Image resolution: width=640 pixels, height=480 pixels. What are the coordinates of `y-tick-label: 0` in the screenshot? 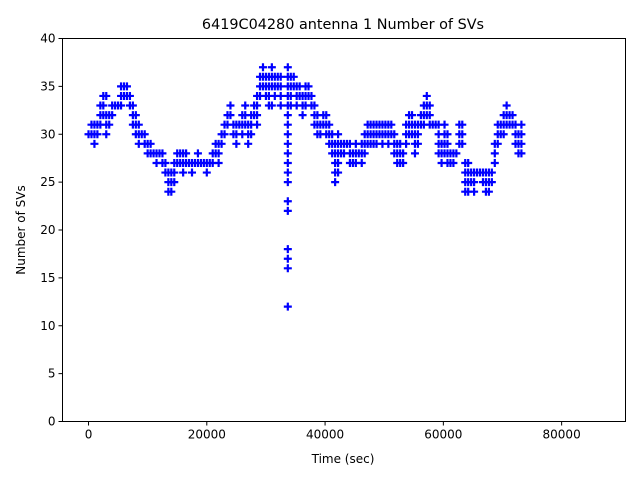 It's located at (52, 422).